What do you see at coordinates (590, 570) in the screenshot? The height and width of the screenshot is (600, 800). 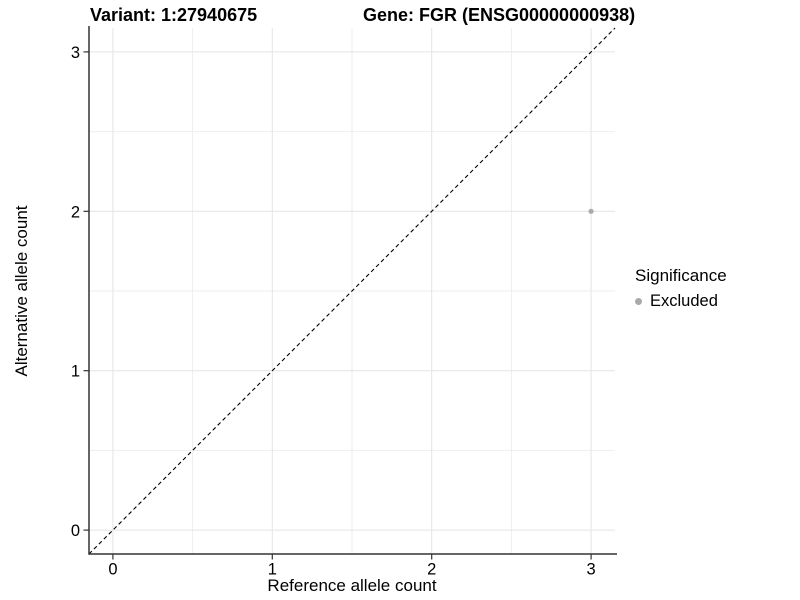 I see `x-tick-label: 3` at bounding box center [590, 570].